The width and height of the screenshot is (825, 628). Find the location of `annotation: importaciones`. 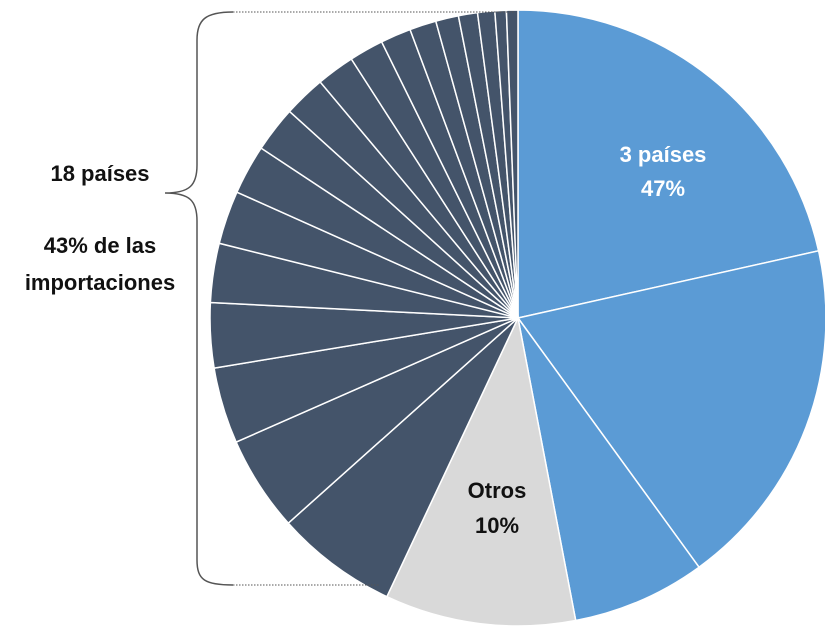

annotation: importaciones is located at coordinates (100, 282).